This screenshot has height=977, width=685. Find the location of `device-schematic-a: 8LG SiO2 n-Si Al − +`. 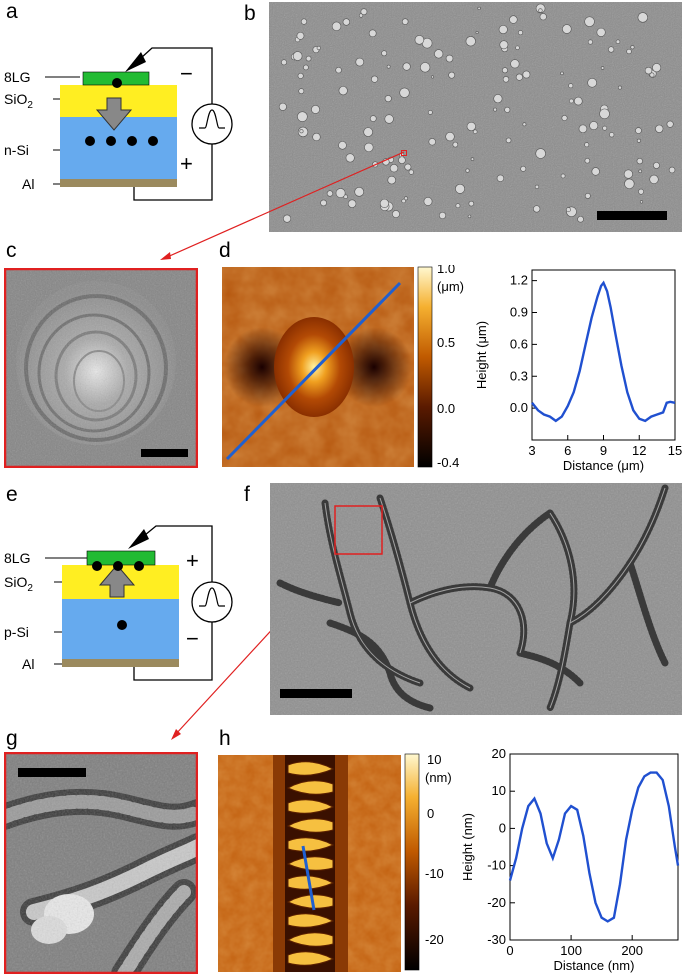

device-schematic-a: 8LG SiO2 n-Si Al − + is located at coordinates (118, 124).